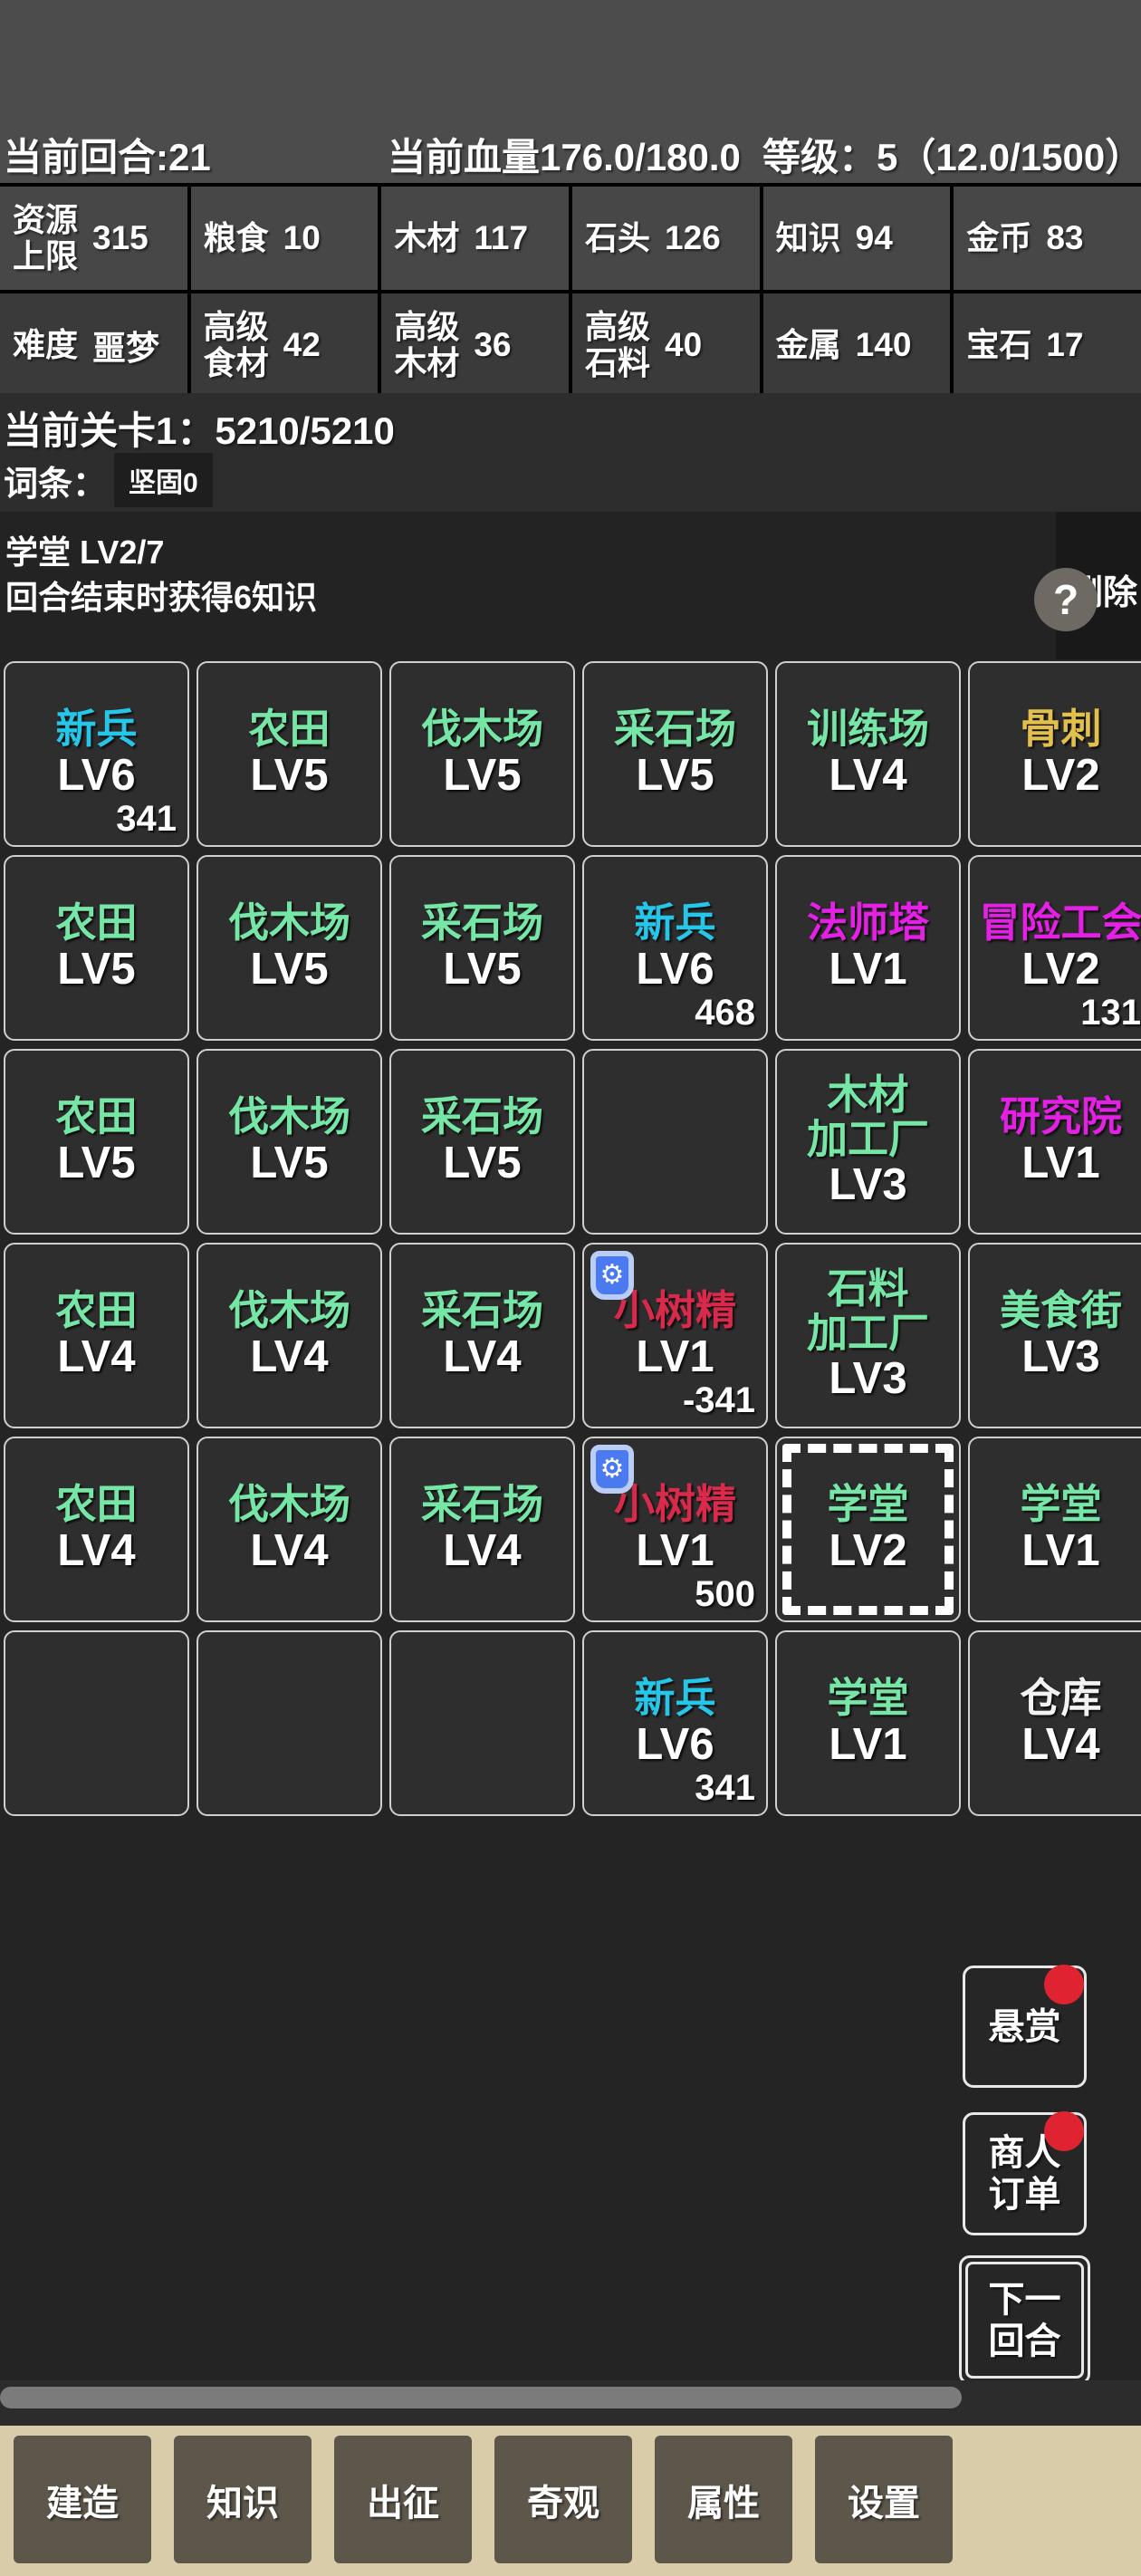 The height and width of the screenshot is (2576, 1141). Describe the element at coordinates (126, 348) in the screenshot. I see `resource-value: 噩梦` at that location.